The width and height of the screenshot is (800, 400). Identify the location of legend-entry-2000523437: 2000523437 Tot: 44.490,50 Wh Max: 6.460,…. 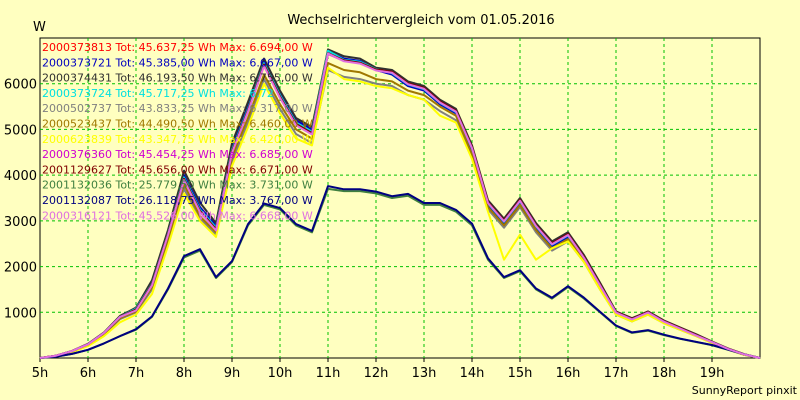
(177, 124).